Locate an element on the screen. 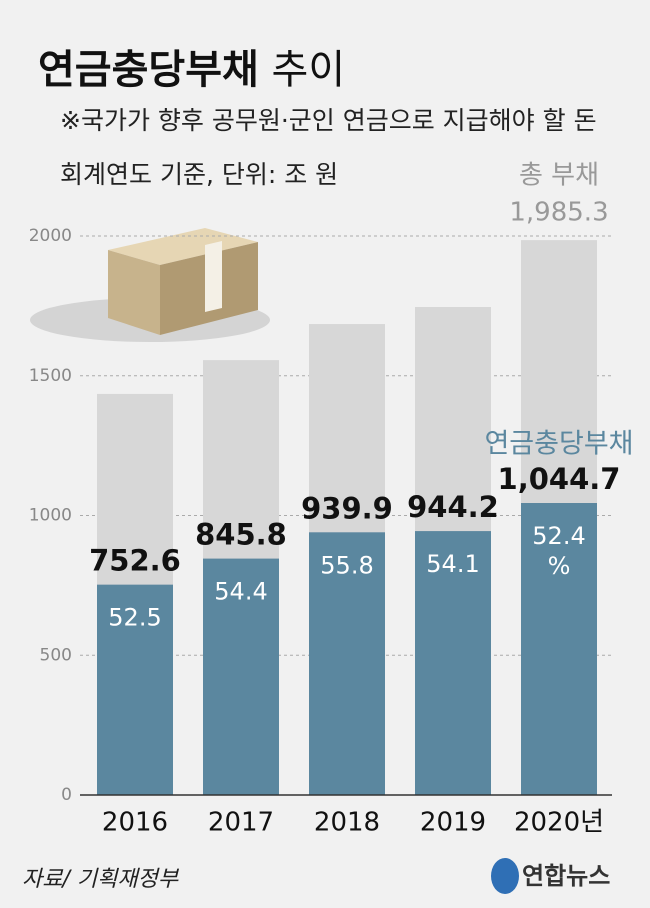 The height and width of the screenshot is (908, 650). x-tick-label: 2018 is located at coordinates (347, 823).